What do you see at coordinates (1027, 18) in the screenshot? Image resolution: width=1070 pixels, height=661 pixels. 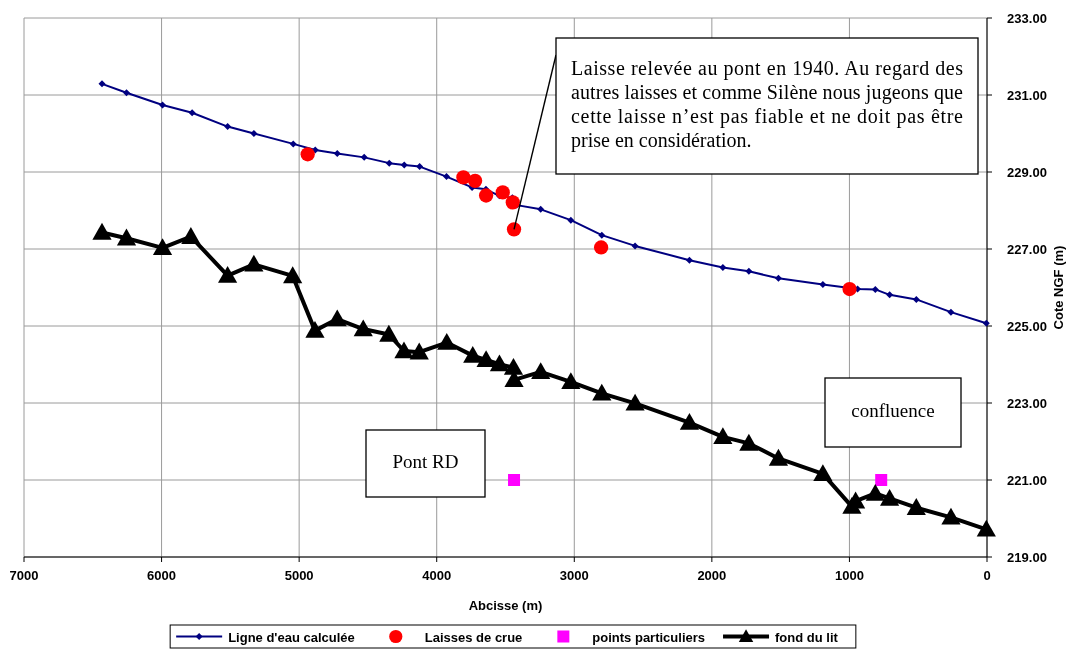 I see `y-tick-label: 233.00` at bounding box center [1027, 18].